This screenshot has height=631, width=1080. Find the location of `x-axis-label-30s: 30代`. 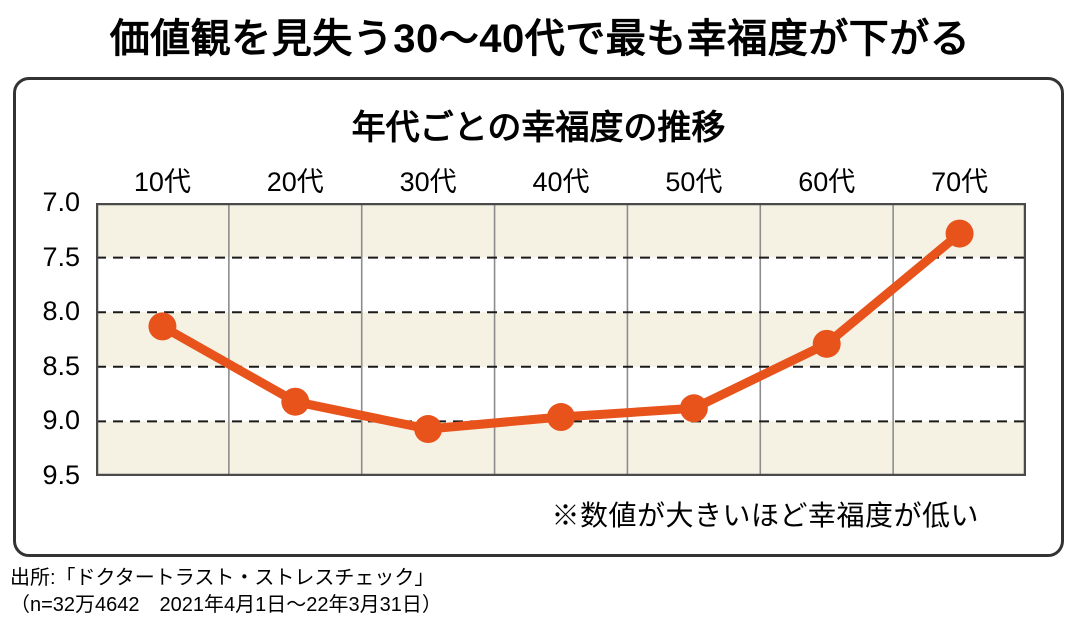

x-axis-label-30s: 30代 is located at coordinates (428, 182).